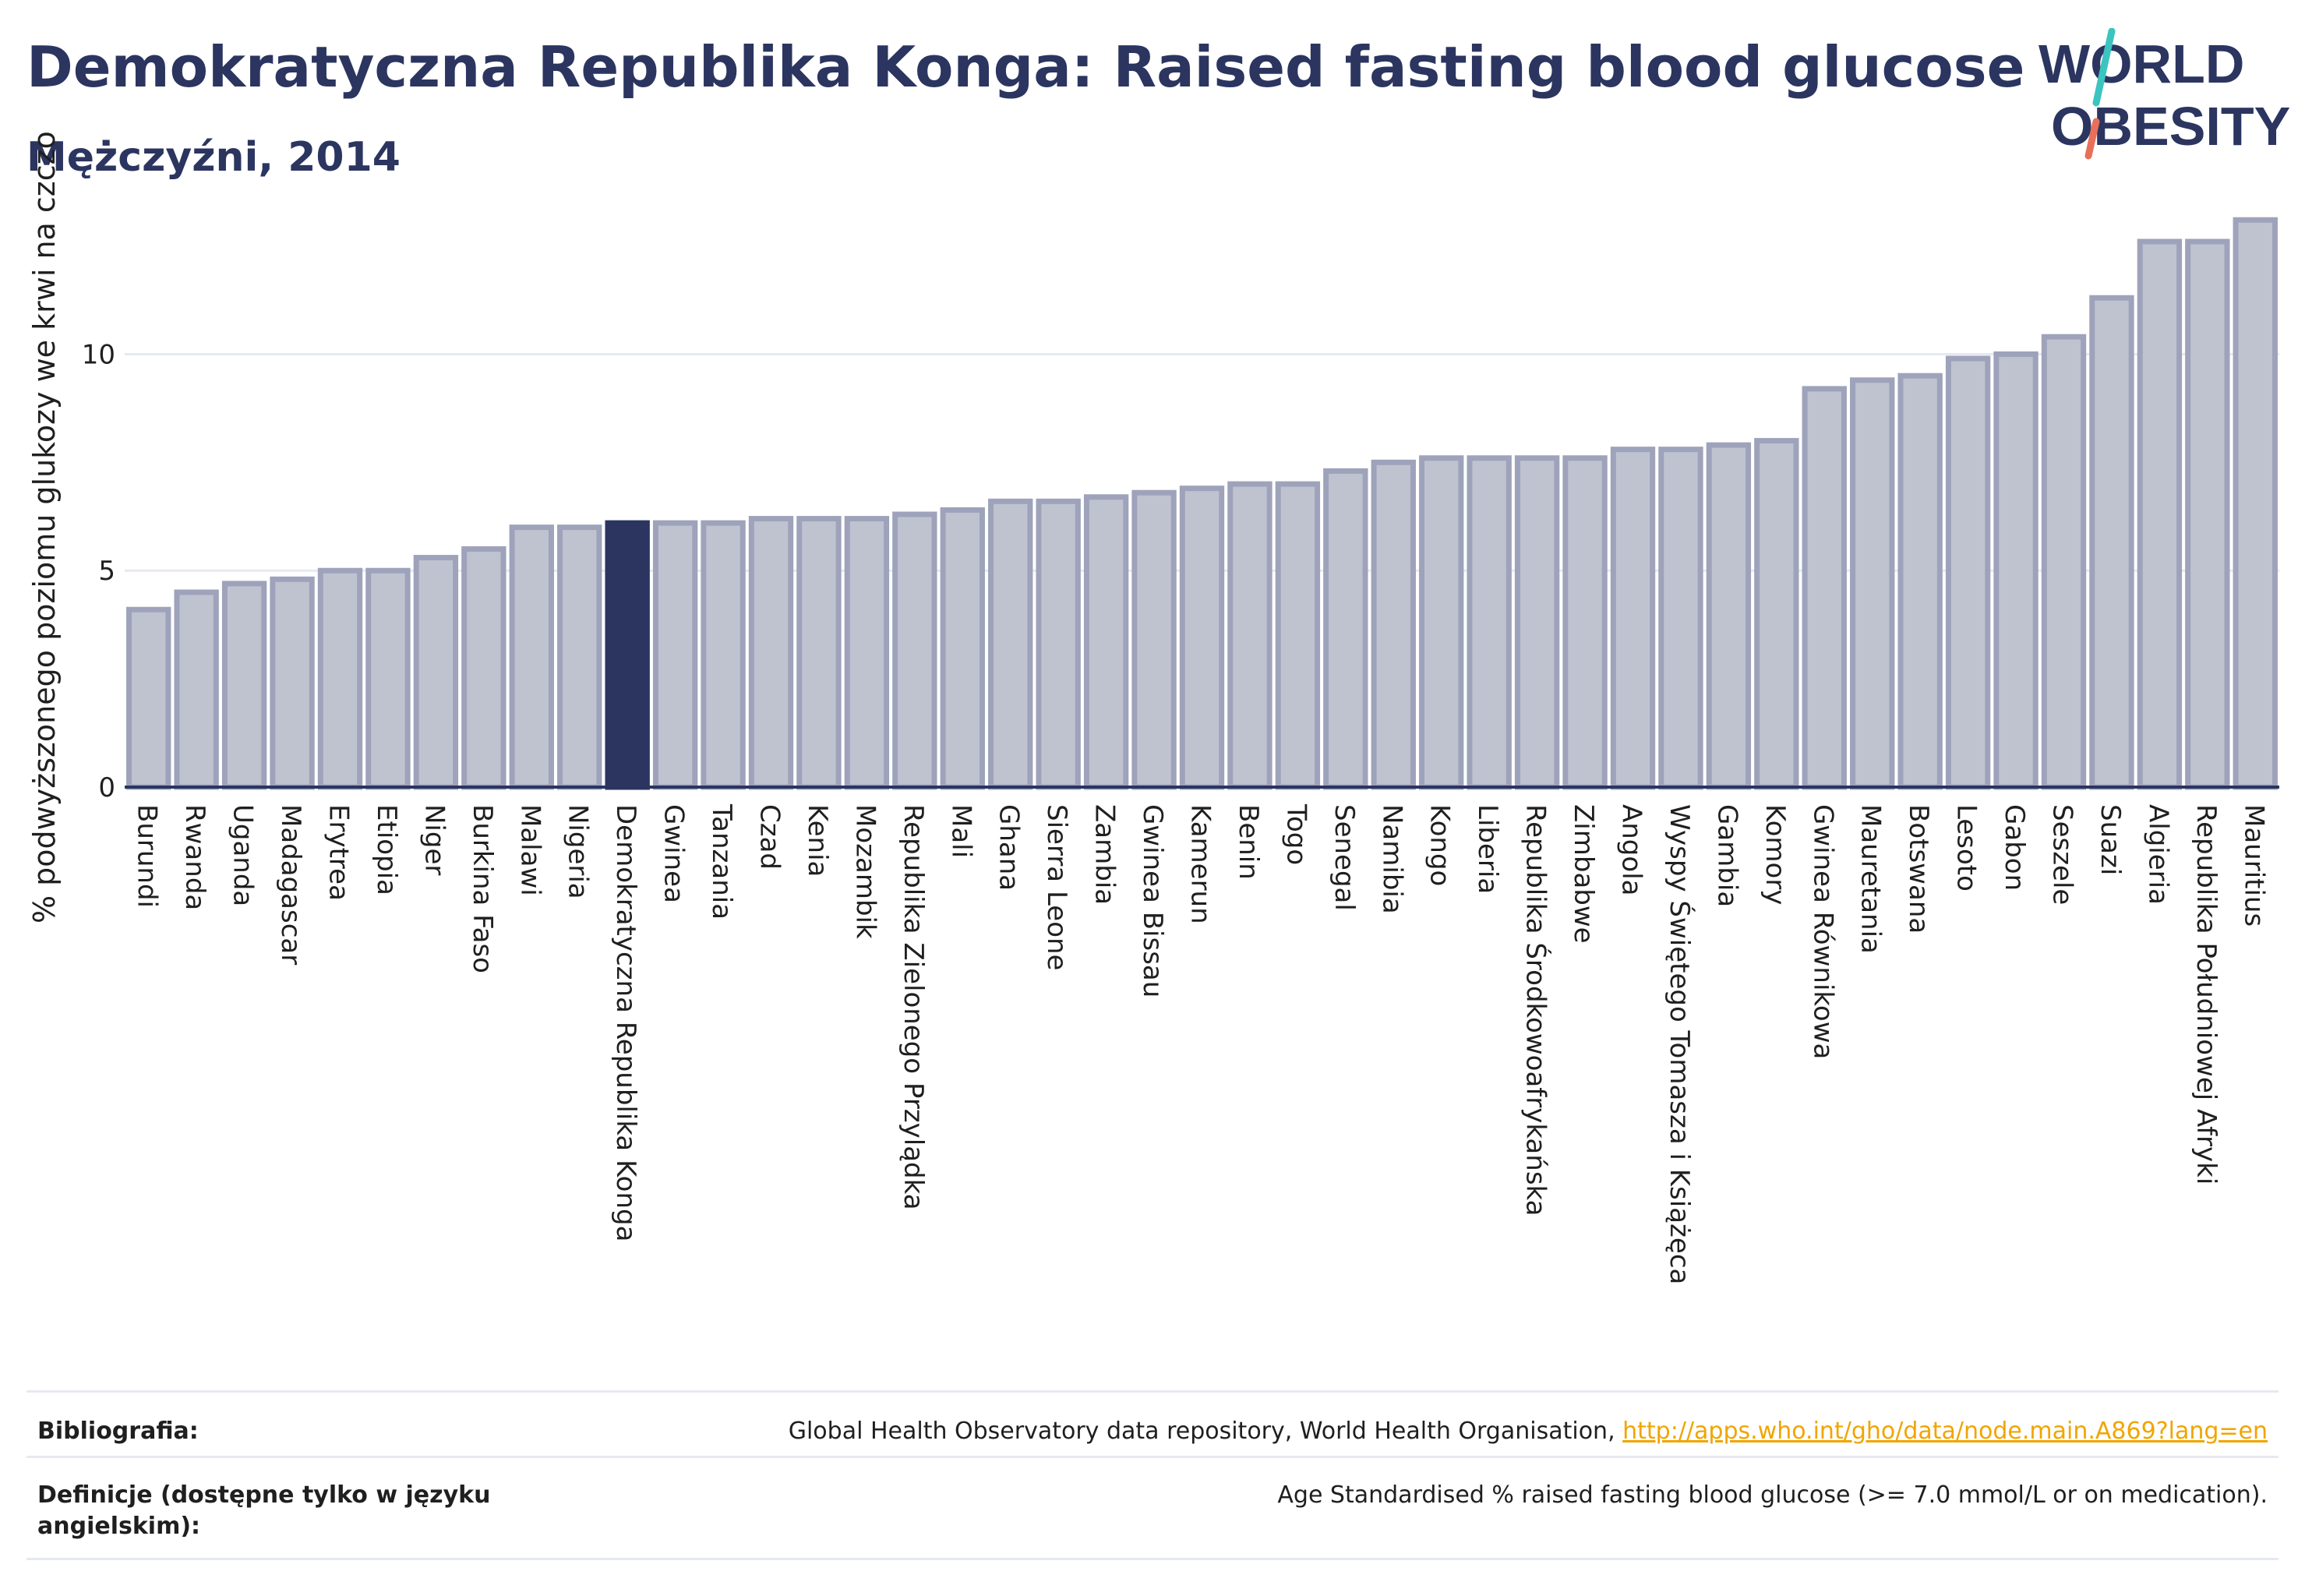  What do you see at coordinates (625, 1022) in the screenshot?
I see `x-tick-label: Demokratyczna Republika Konga` at bounding box center [625, 1022].